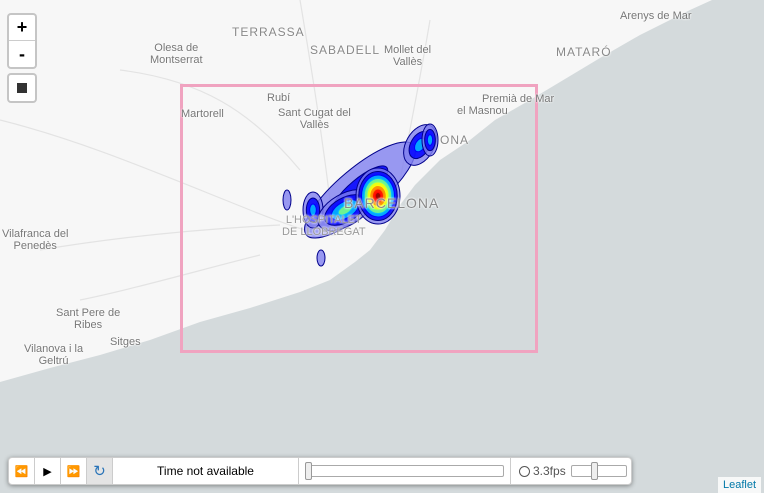 The height and width of the screenshot is (493, 764). I want to click on label-barcelona: BARCELONA, so click(392, 203).